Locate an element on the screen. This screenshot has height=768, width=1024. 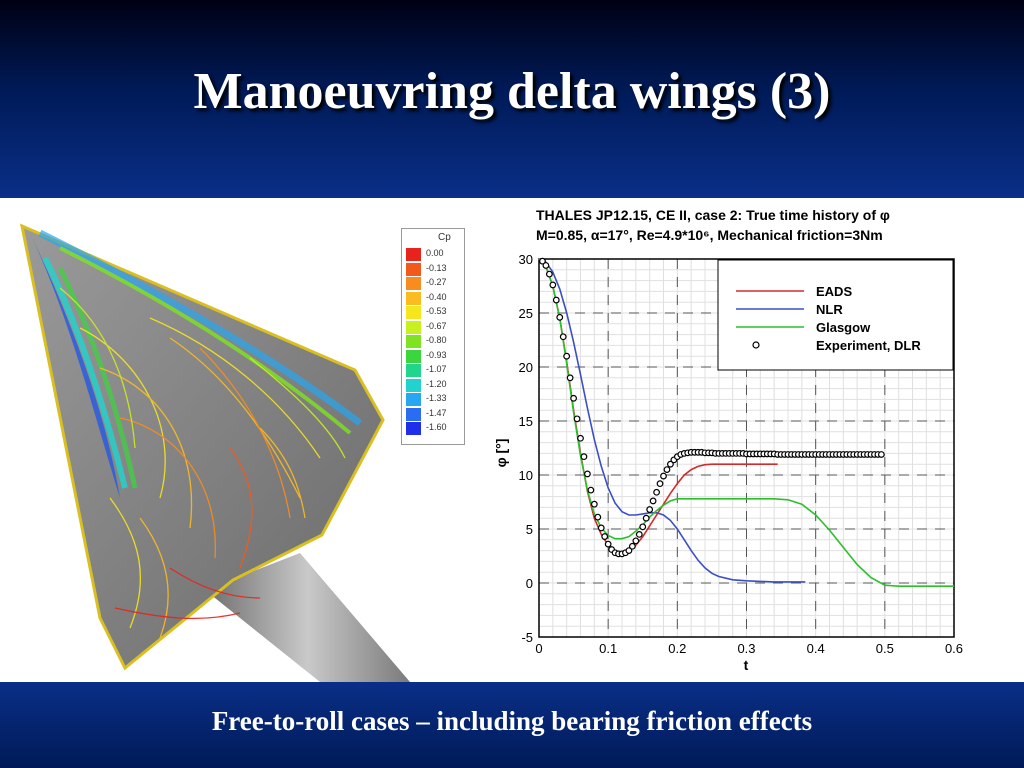
chart-legend: EADS NLR Glasgow Experiment, DLR is located at coordinates (835, 315).